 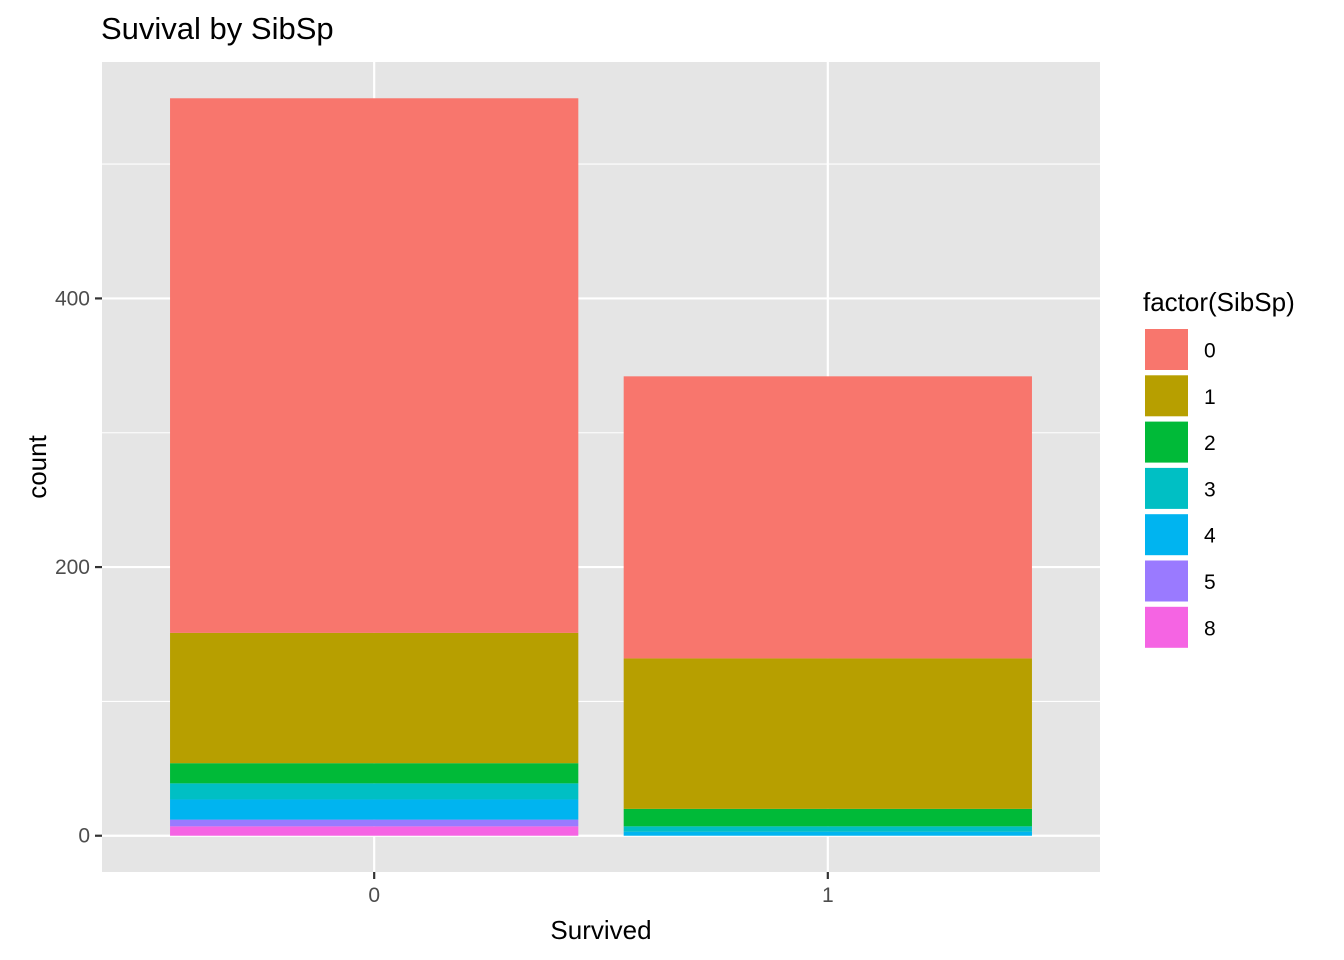 I want to click on legend-label-0: 0, so click(x=1210, y=351).